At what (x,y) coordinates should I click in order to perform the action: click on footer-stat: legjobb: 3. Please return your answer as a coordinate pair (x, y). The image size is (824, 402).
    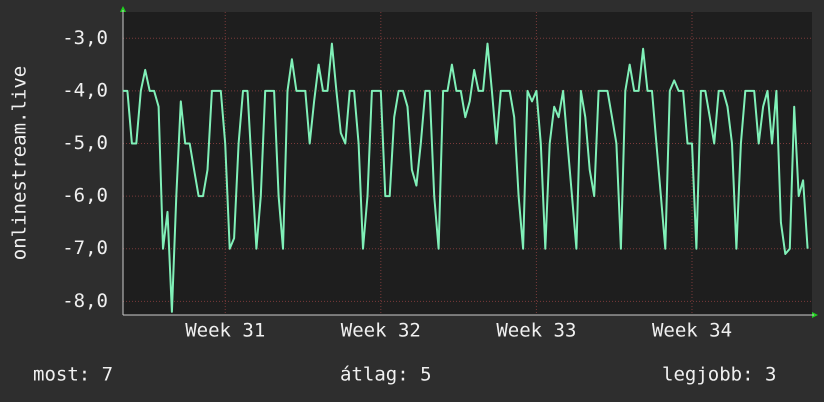
    Looking at the image, I should click on (719, 375).